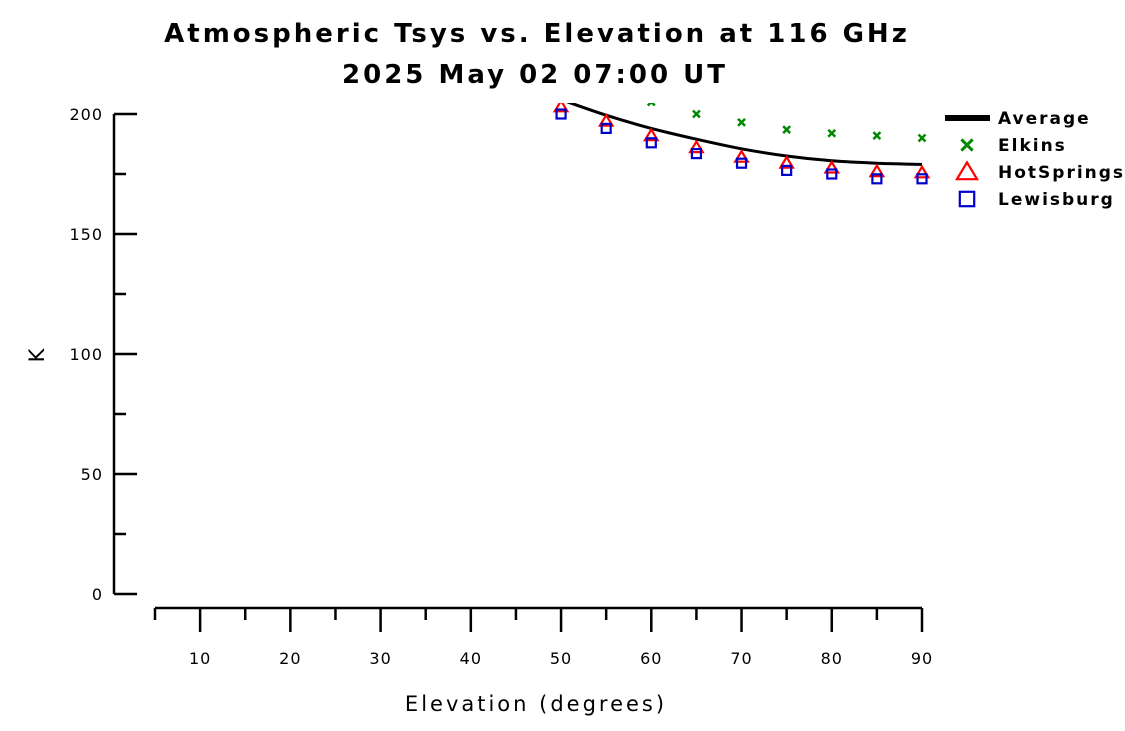  I want to click on legend-item-lewisburg: Lewisburg, so click(1036, 200).